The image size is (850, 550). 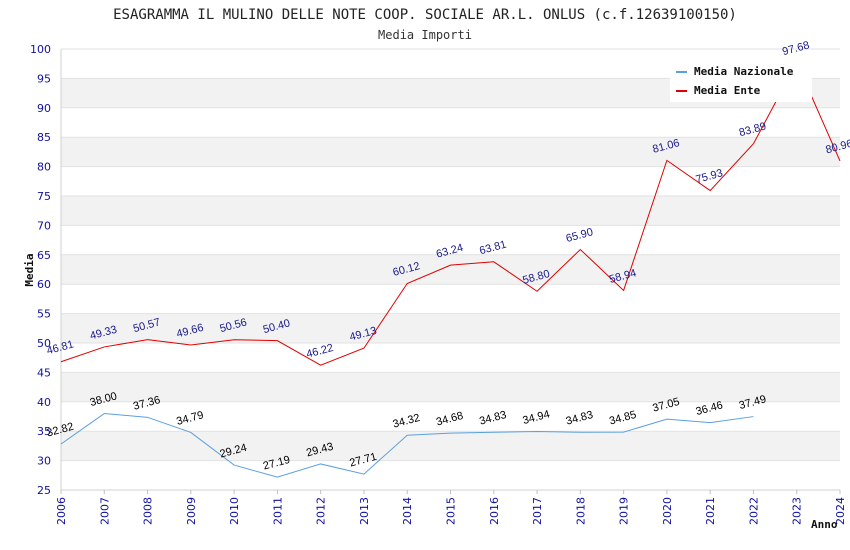 I want to click on data-label: 34.68, so click(x=450, y=419).